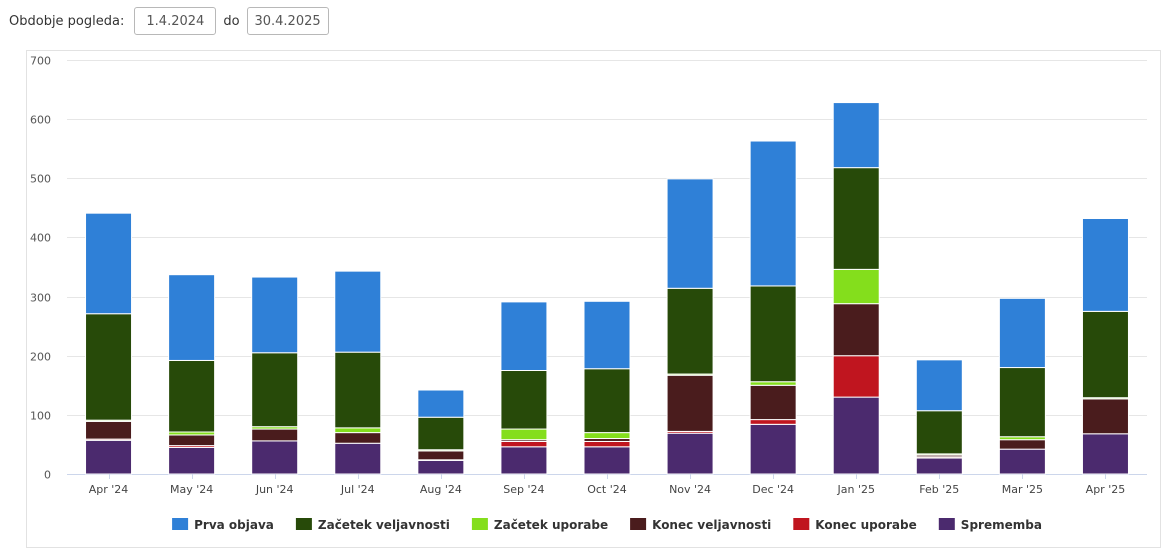  I want to click on legend-item-konec-uporabe: Konec uporabe, so click(855, 525).